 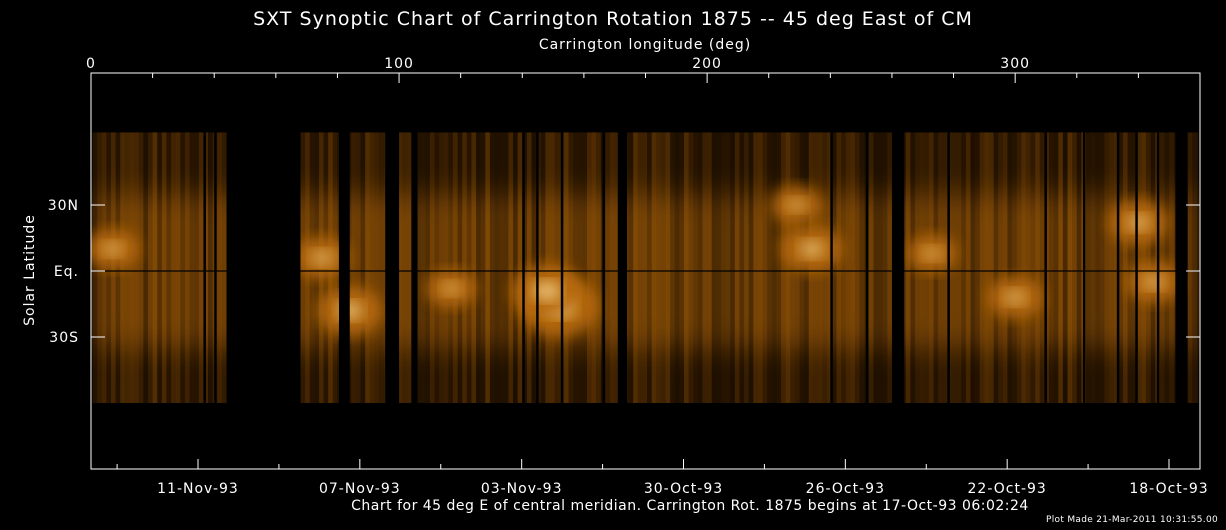 I want to click on date-tick-label: 18-Oct-93, so click(x=1168, y=489).